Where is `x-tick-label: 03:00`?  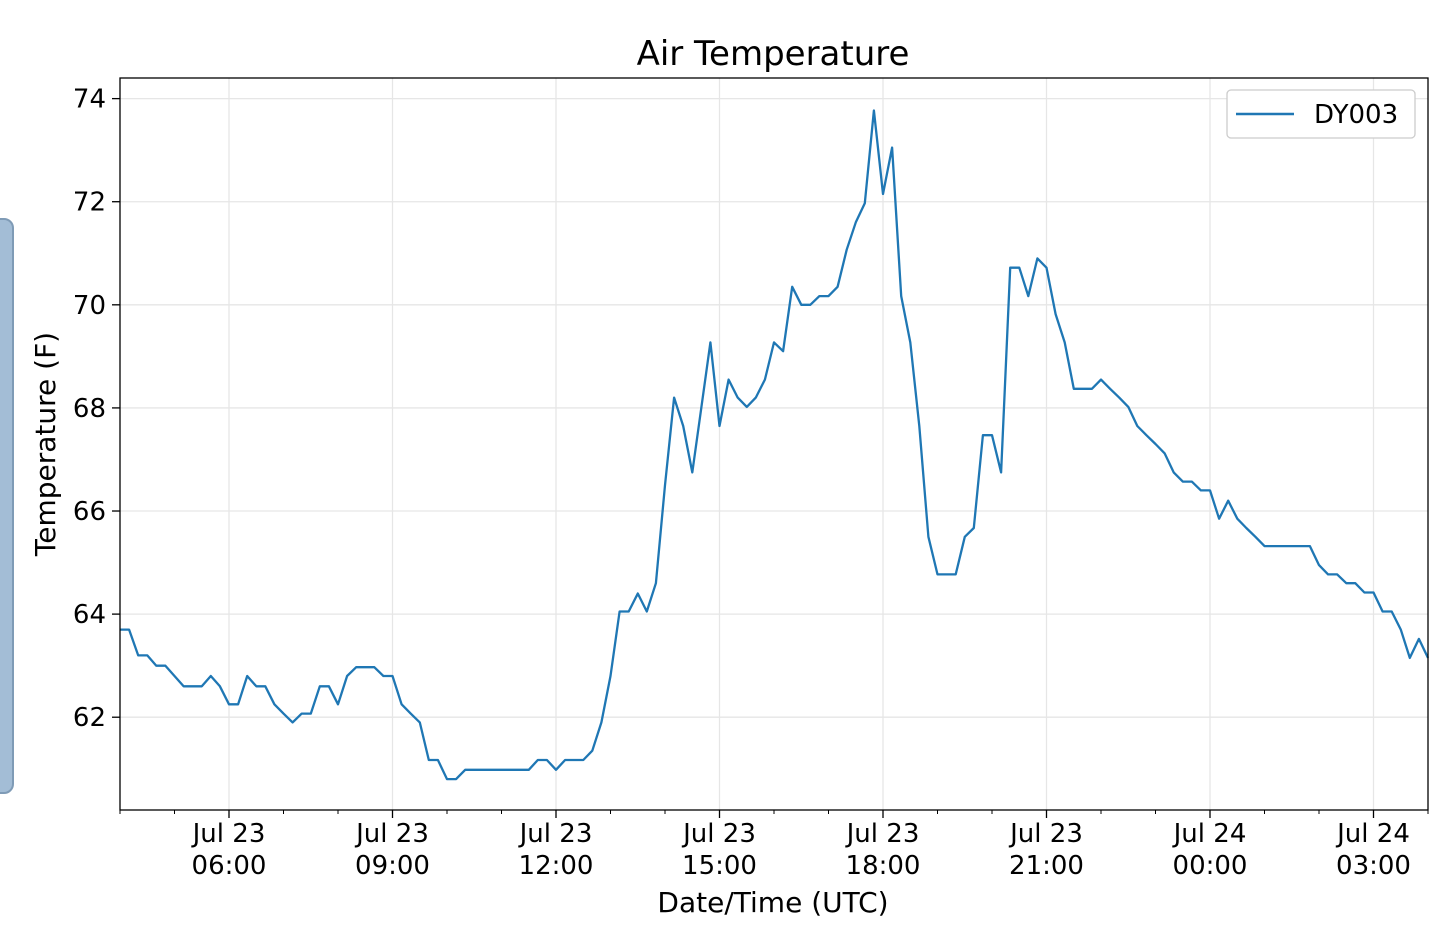
x-tick-label: 03:00 is located at coordinates (1373, 866).